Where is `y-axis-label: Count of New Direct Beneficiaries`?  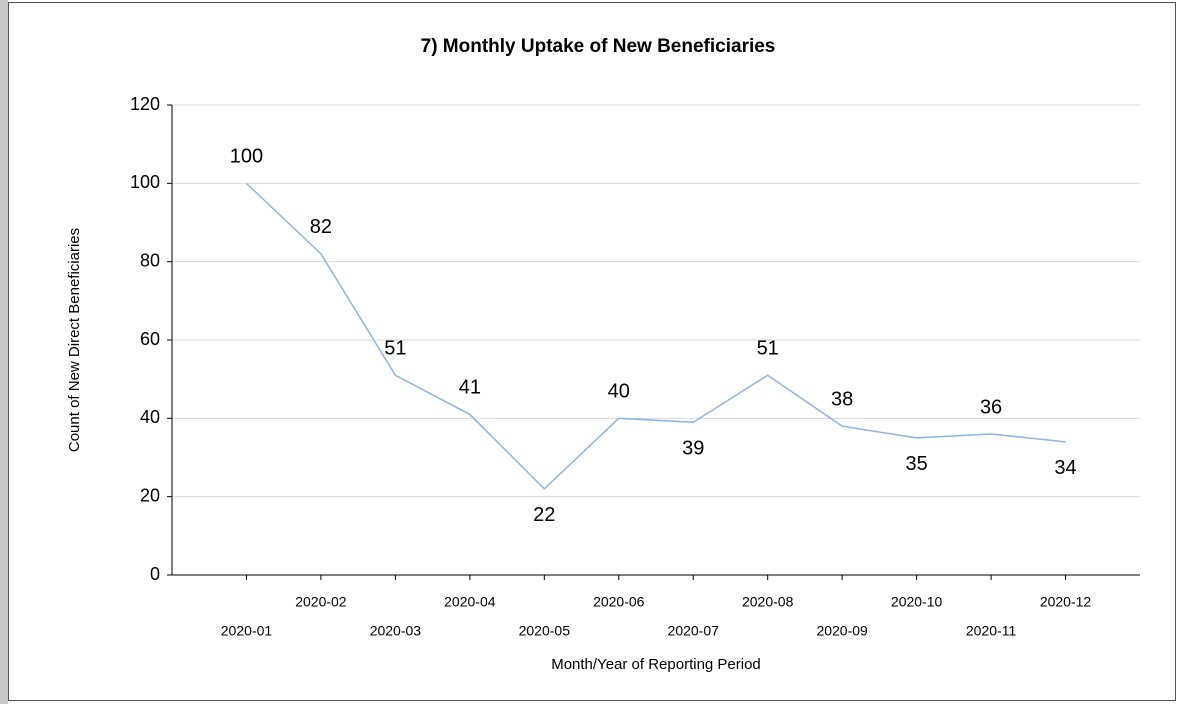
y-axis-label: Count of New Direct Beneficiaries is located at coordinates (74, 340).